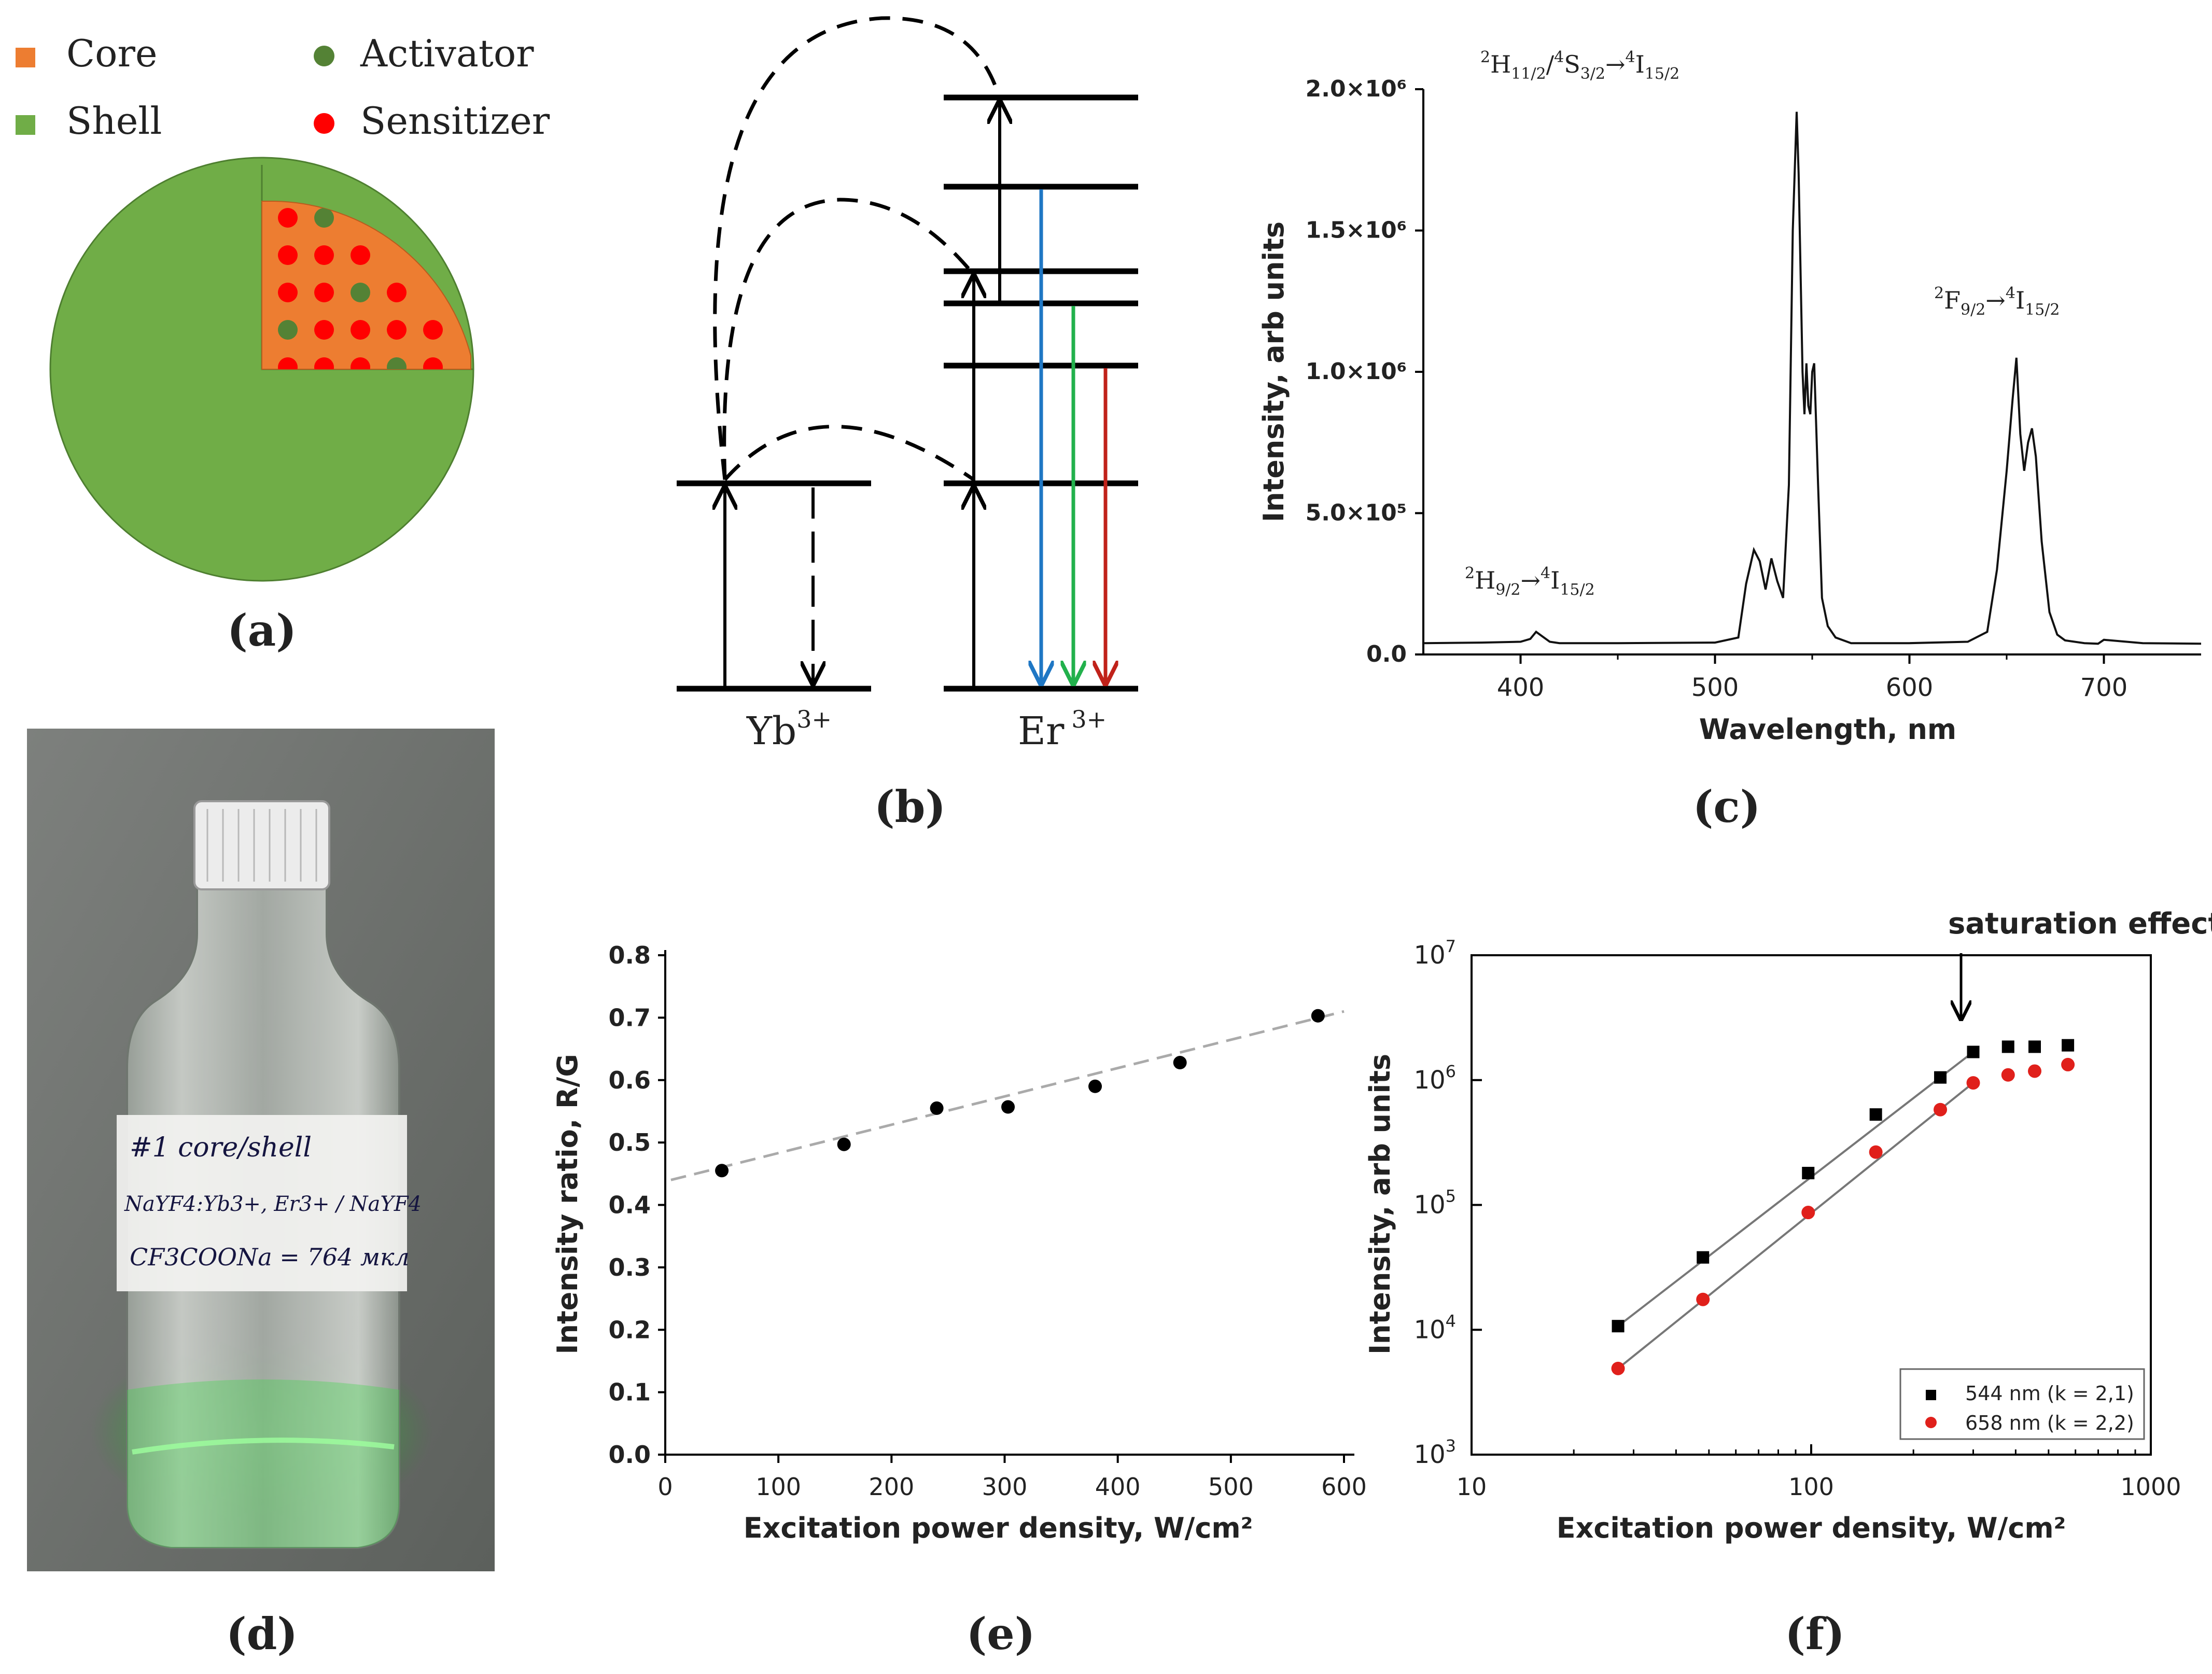 Image resolution: width=2212 pixels, height=1674 pixels. What do you see at coordinates (221, 1147) in the screenshot?
I see `bottle-label-line-1: #1 core/shell` at bounding box center [221, 1147].